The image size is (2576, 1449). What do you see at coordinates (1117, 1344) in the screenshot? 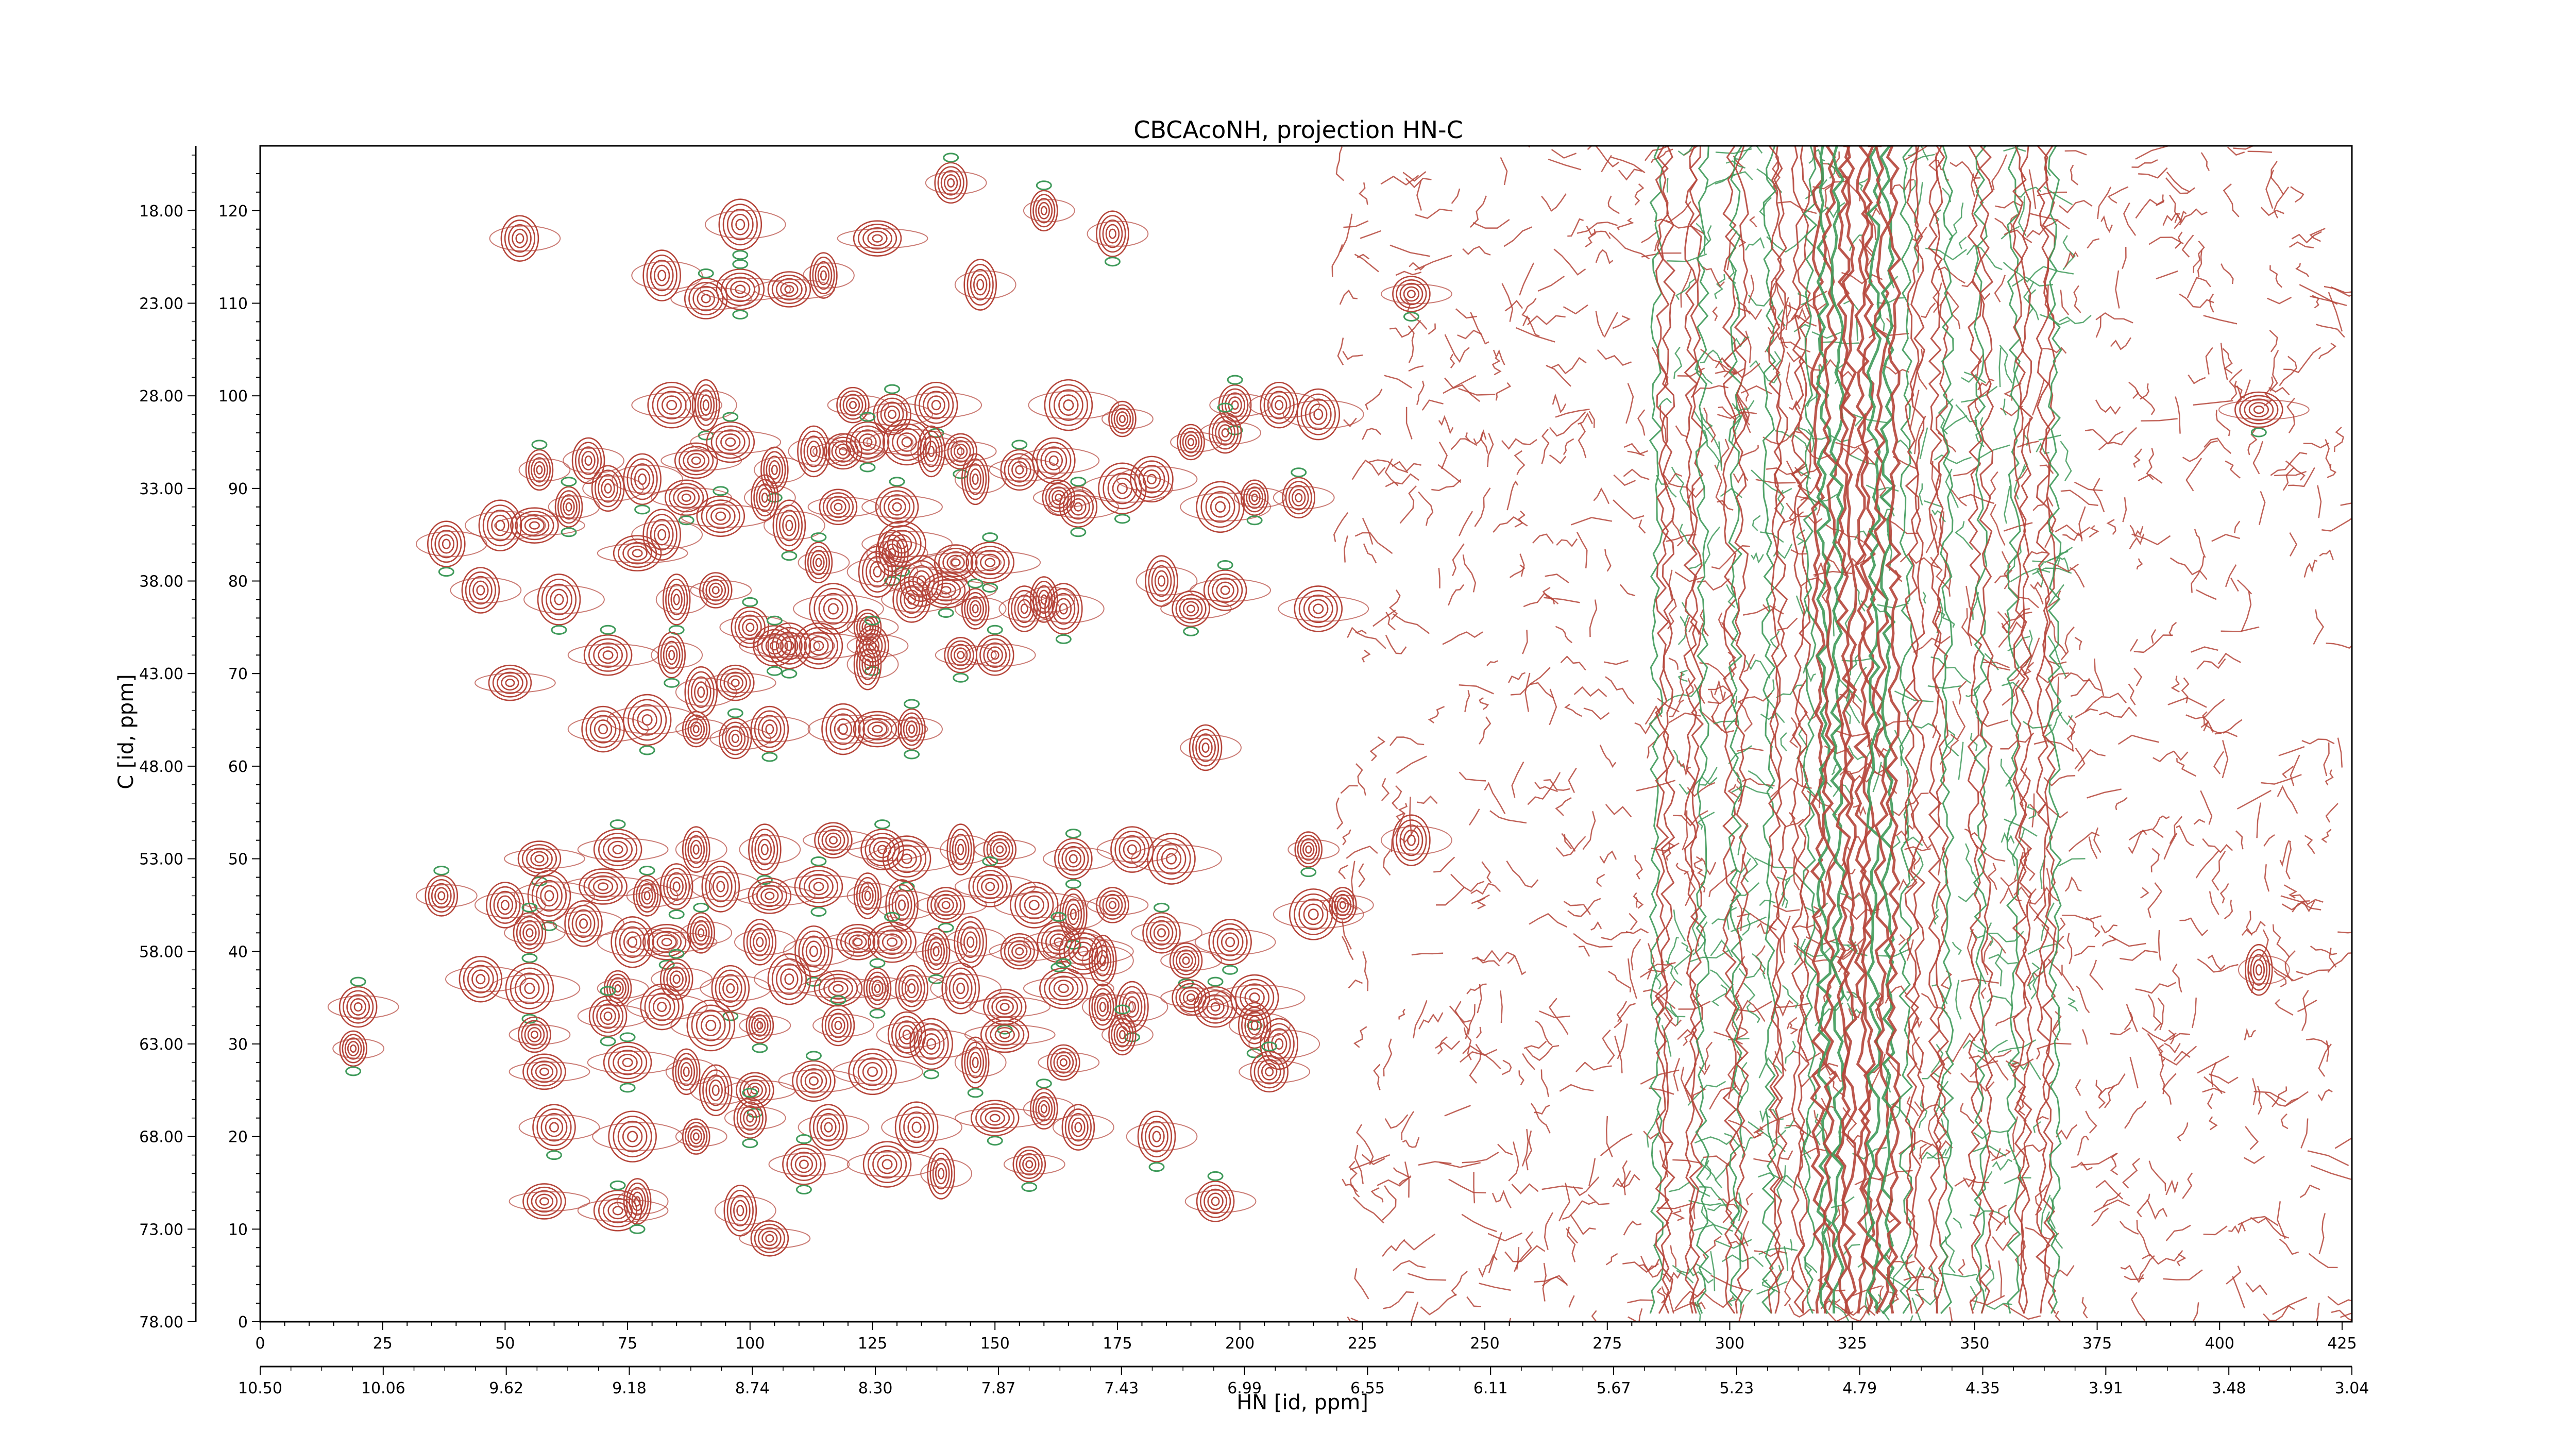
I see `x-index-tick-label: 175` at bounding box center [1117, 1344].